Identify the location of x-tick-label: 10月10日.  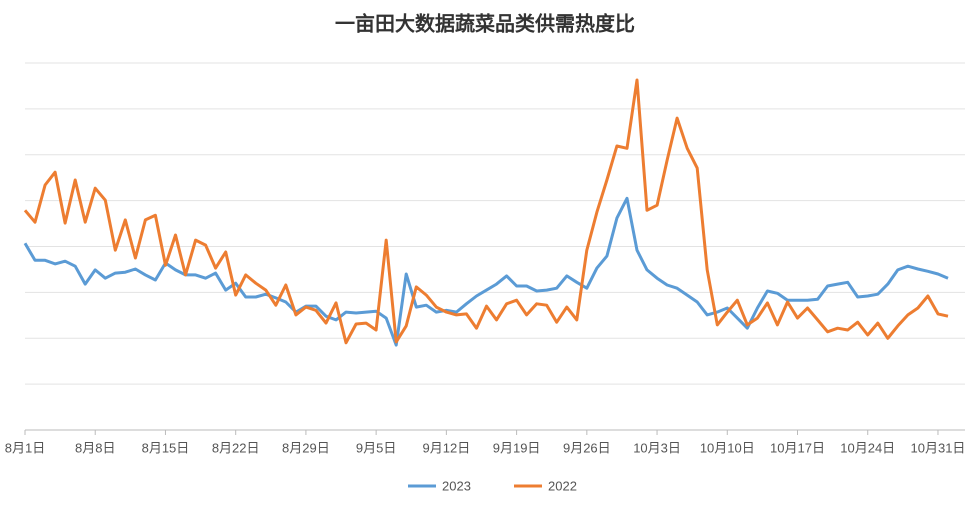
(727, 447).